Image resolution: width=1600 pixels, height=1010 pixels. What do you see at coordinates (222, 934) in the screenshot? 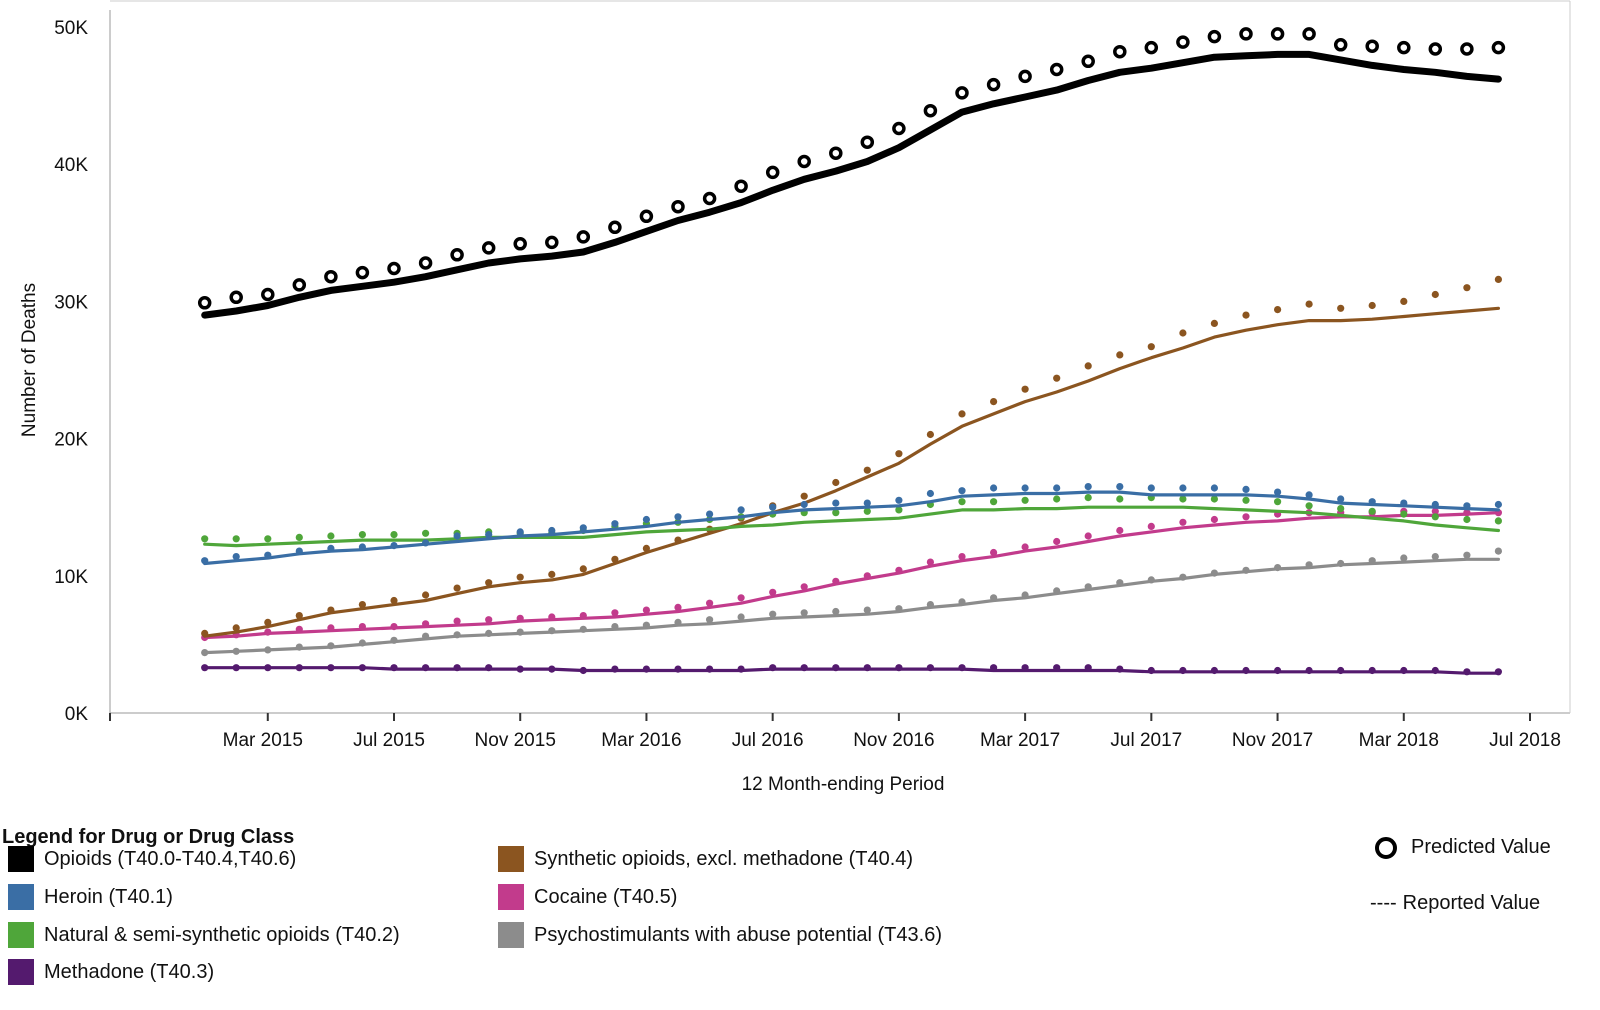
I see `legend-label: Natural & semi-synthetic opioids (T40.2)` at bounding box center [222, 934].